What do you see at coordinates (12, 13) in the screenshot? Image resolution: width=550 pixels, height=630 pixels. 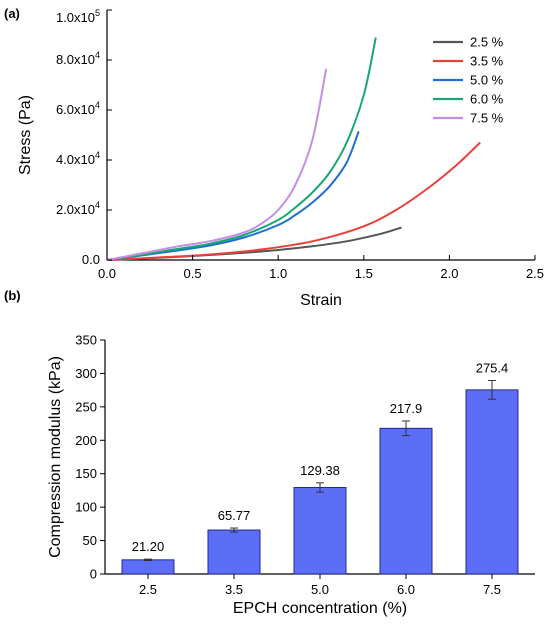 I see `panel-a-label: (a)` at bounding box center [12, 13].